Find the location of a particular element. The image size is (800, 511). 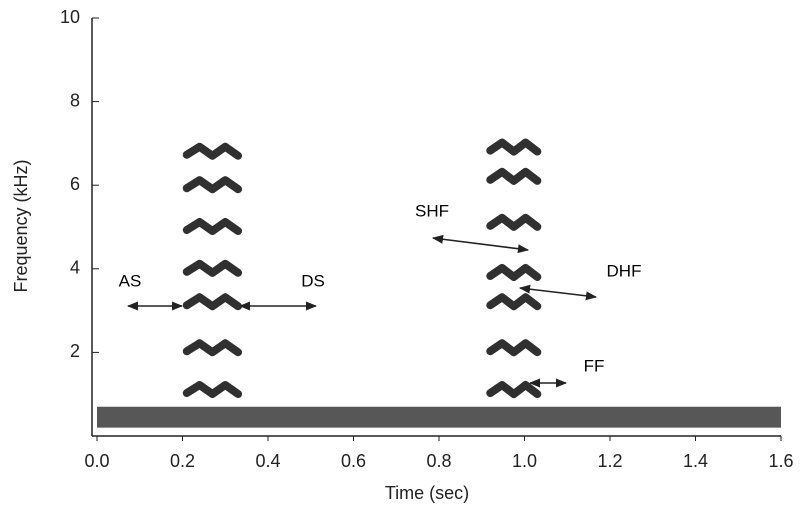

y-tick-label: 4 is located at coordinates (75, 268).